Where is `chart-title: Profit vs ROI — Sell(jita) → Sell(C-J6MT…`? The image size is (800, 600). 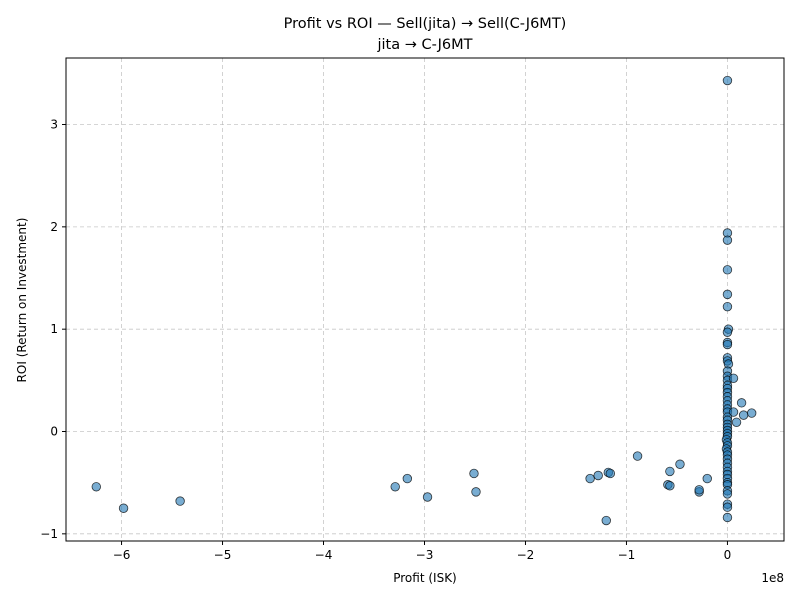 chart-title: Profit vs ROI — Sell(jita) → Sell(C-J6MT… is located at coordinates (425, 24).